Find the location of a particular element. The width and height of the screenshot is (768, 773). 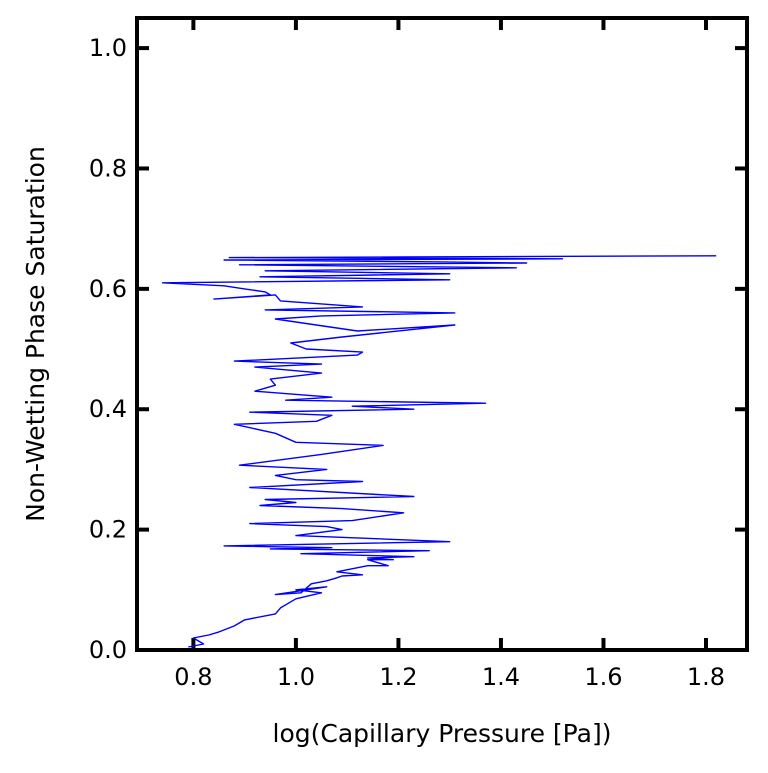

y-tick-label: 0.0 is located at coordinates (108, 650).